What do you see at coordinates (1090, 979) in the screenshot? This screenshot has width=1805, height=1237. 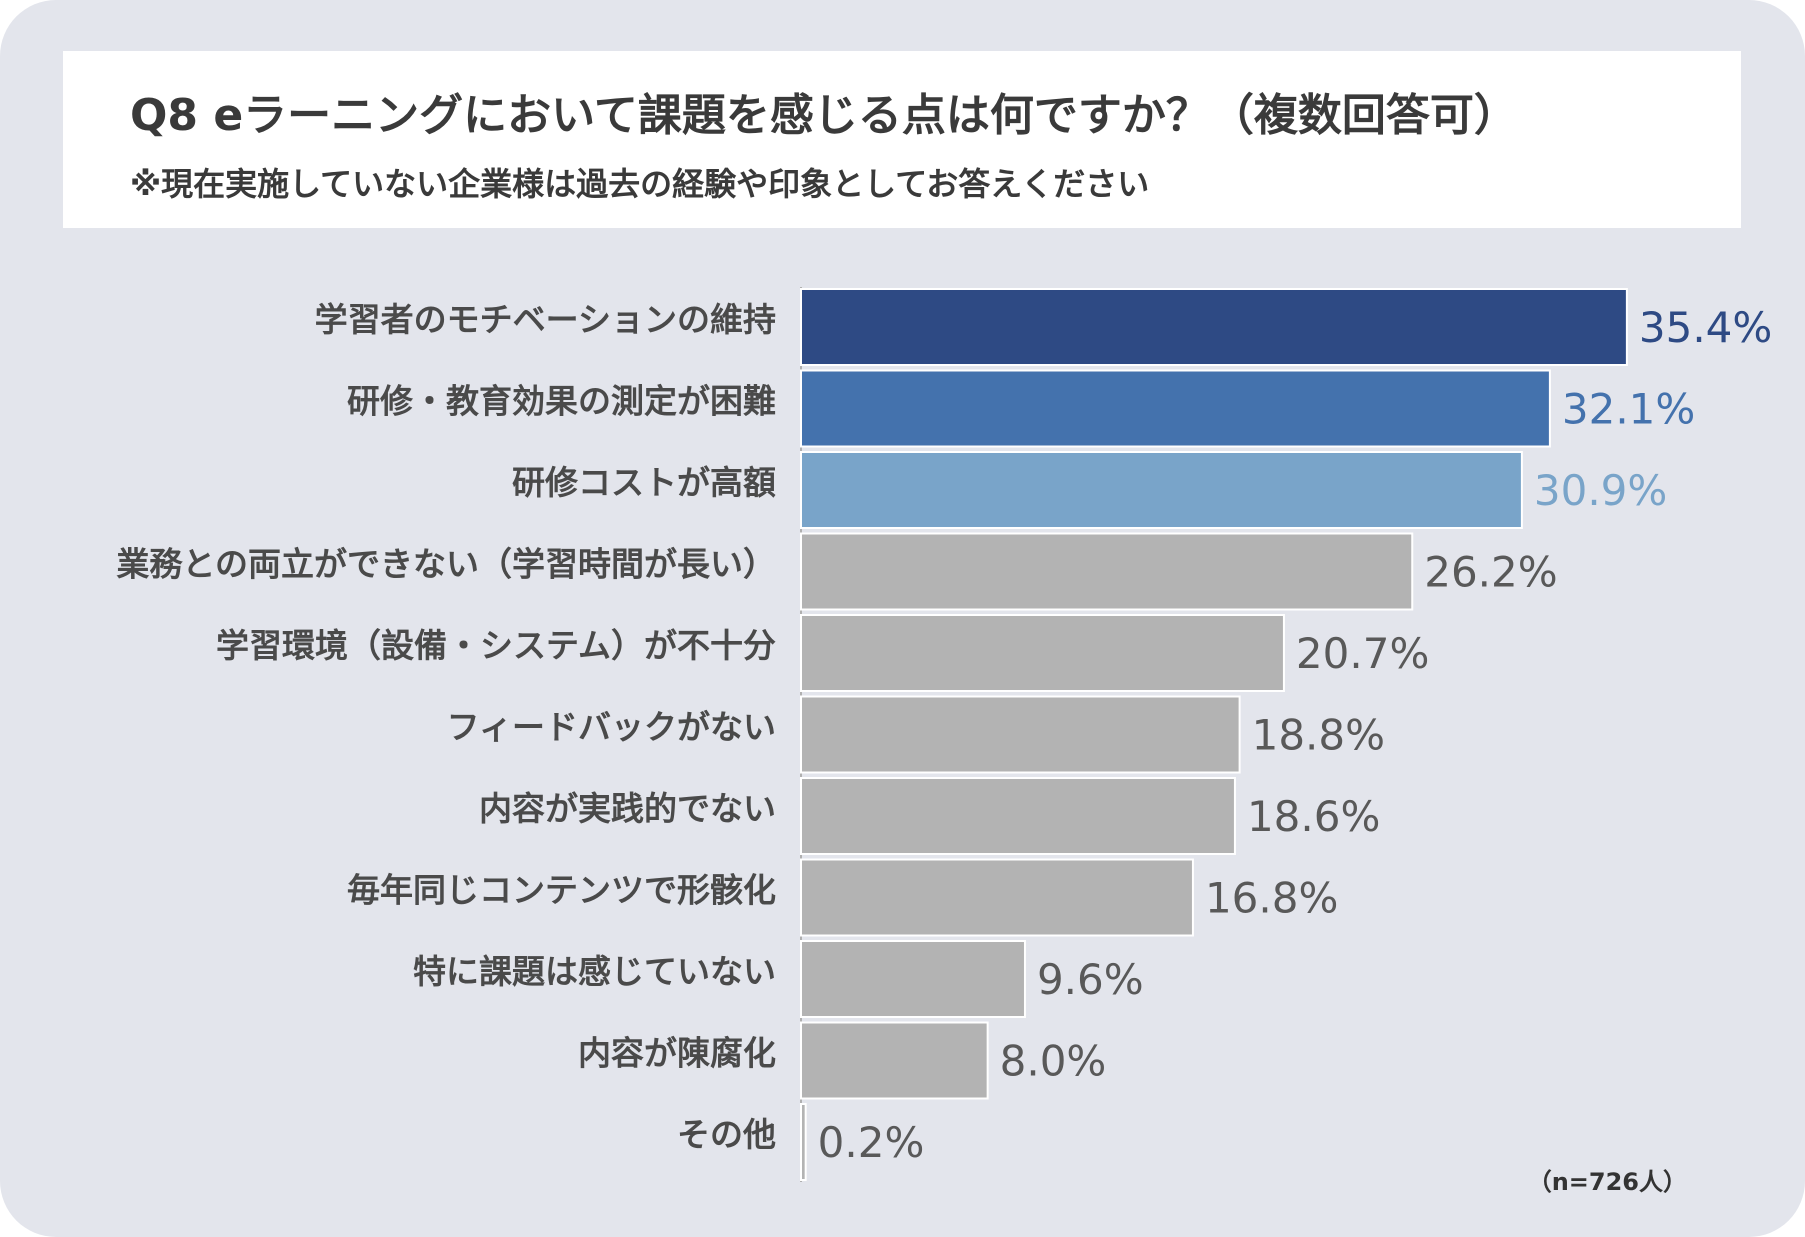 I see `value-label-9: 9.6%` at bounding box center [1090, 979].